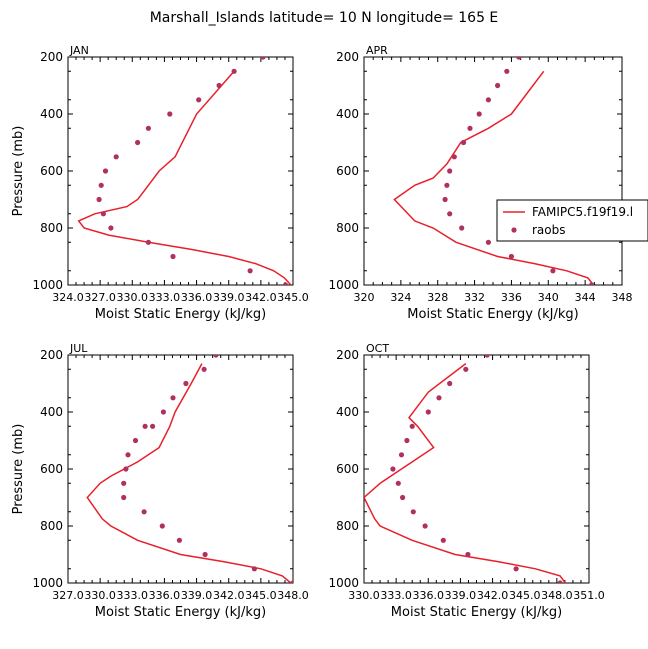 This screenshot has height=649, width=648. What do you see at coordinates (622, 297) in the screenshot?
I see `x-tick-label: 348` at bounding box center [622, 297].